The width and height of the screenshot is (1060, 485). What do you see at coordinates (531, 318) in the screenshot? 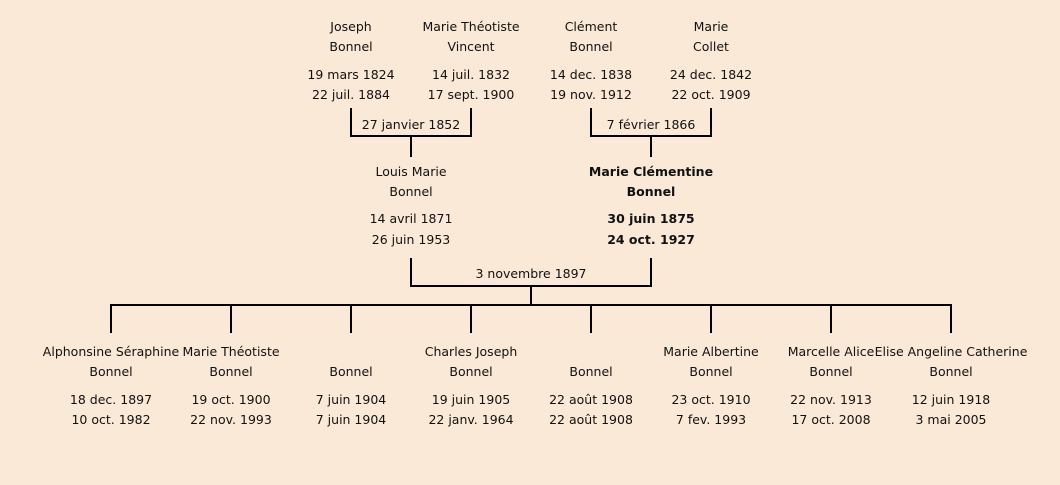
I see `children-bar` at bounding box center [531, 318].